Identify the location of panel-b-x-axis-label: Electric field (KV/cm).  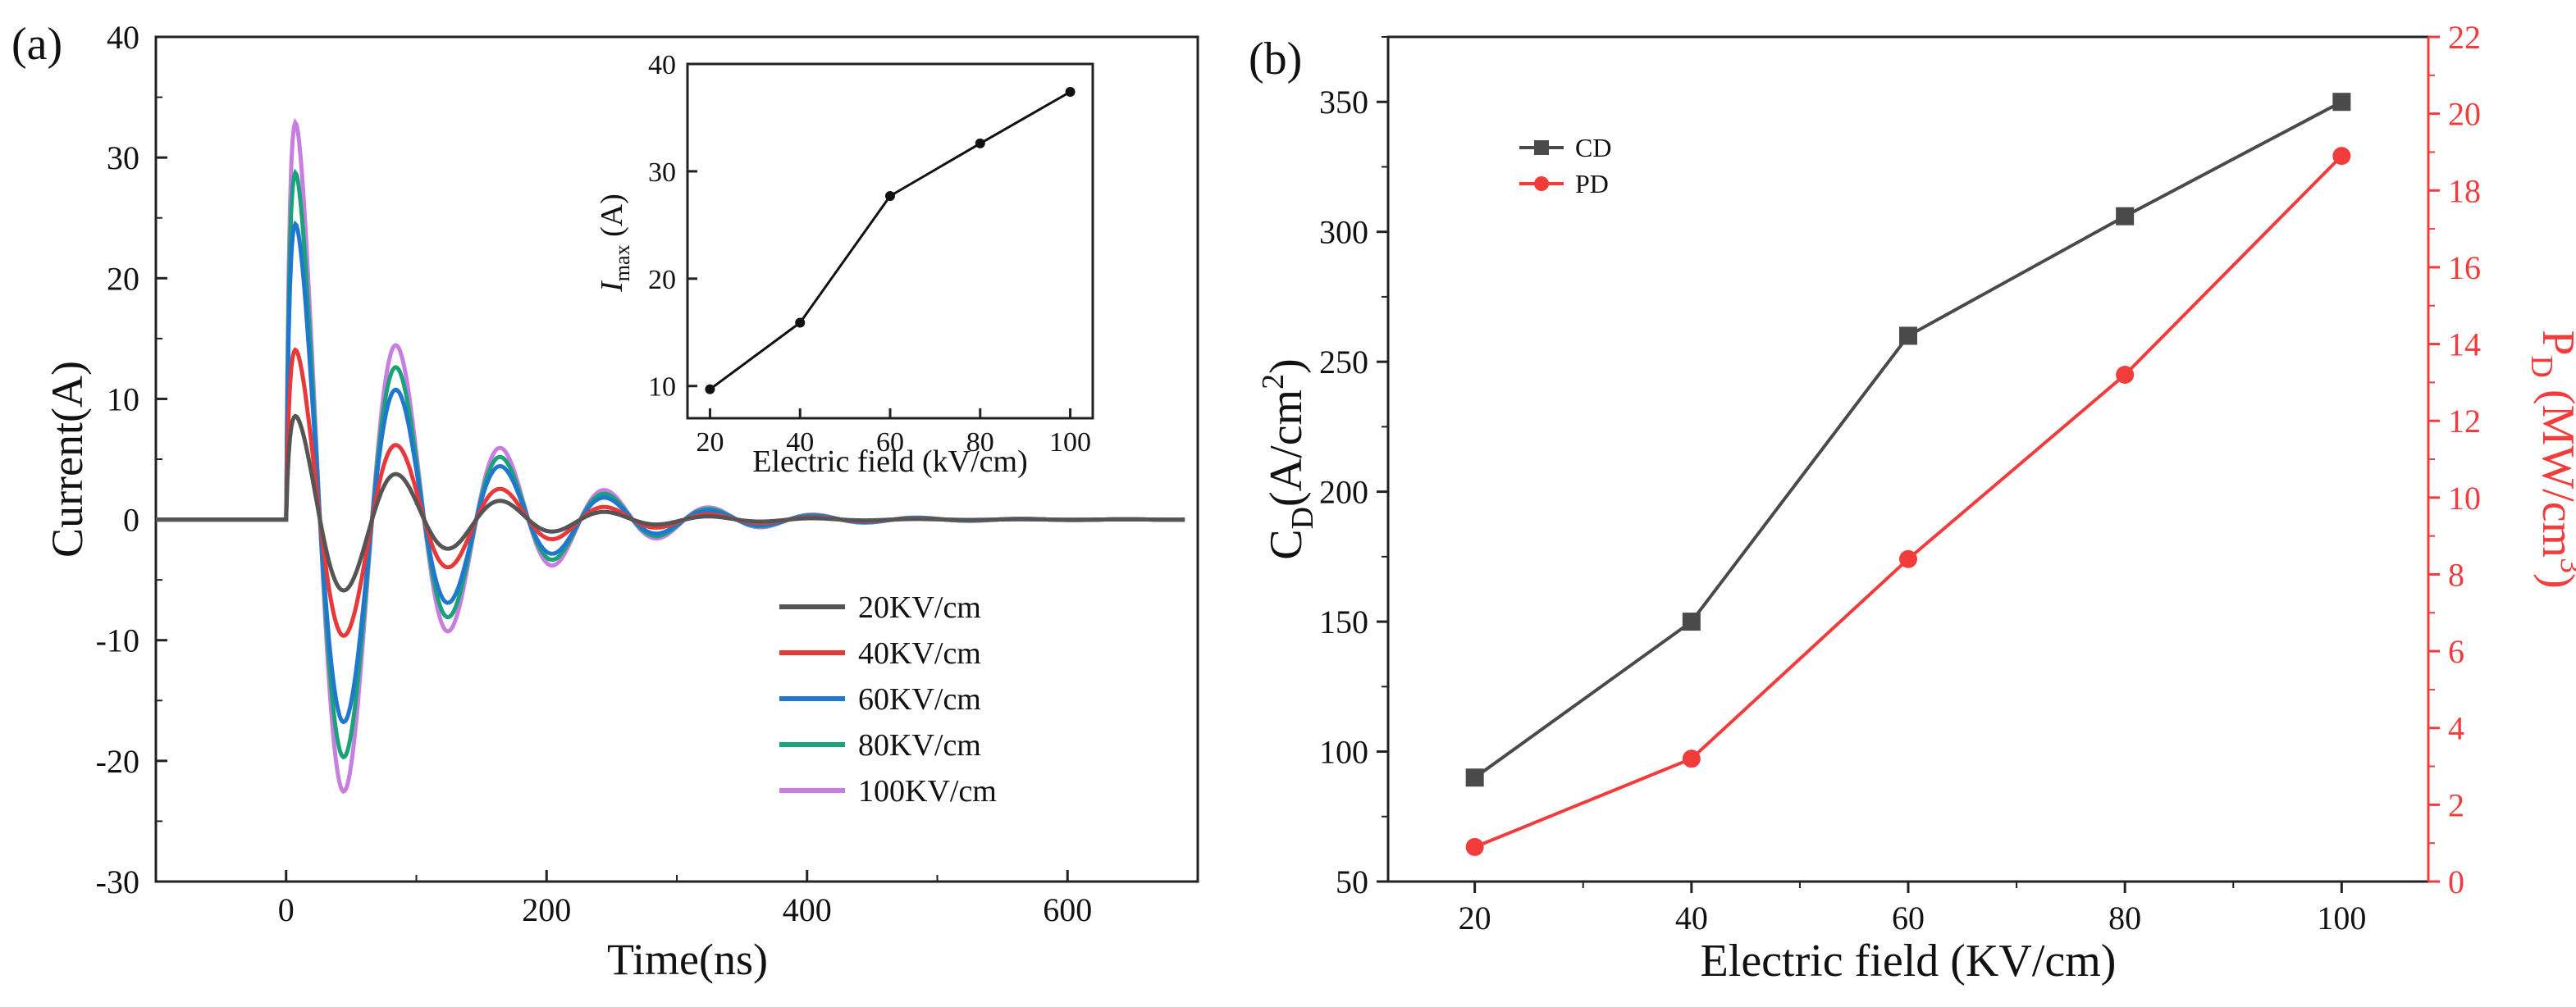
(1909, 961).